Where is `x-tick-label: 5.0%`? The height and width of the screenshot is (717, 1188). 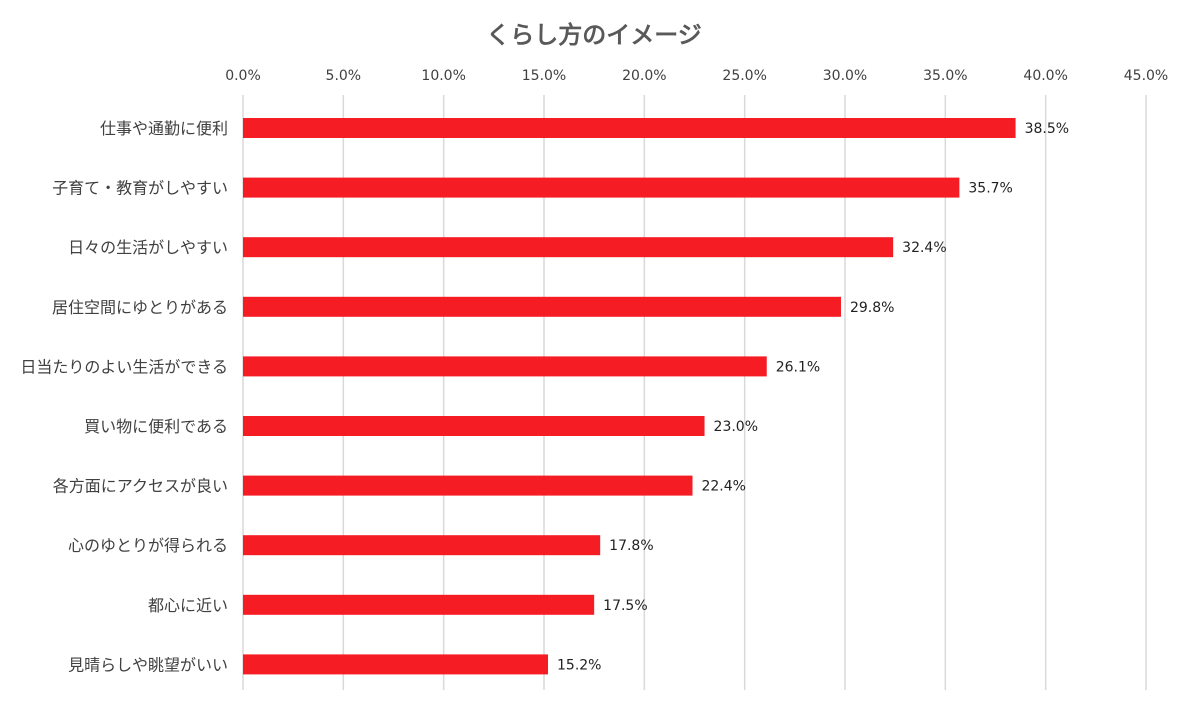 x-tick-label: 5.0% is located at coordinates (344, 76).